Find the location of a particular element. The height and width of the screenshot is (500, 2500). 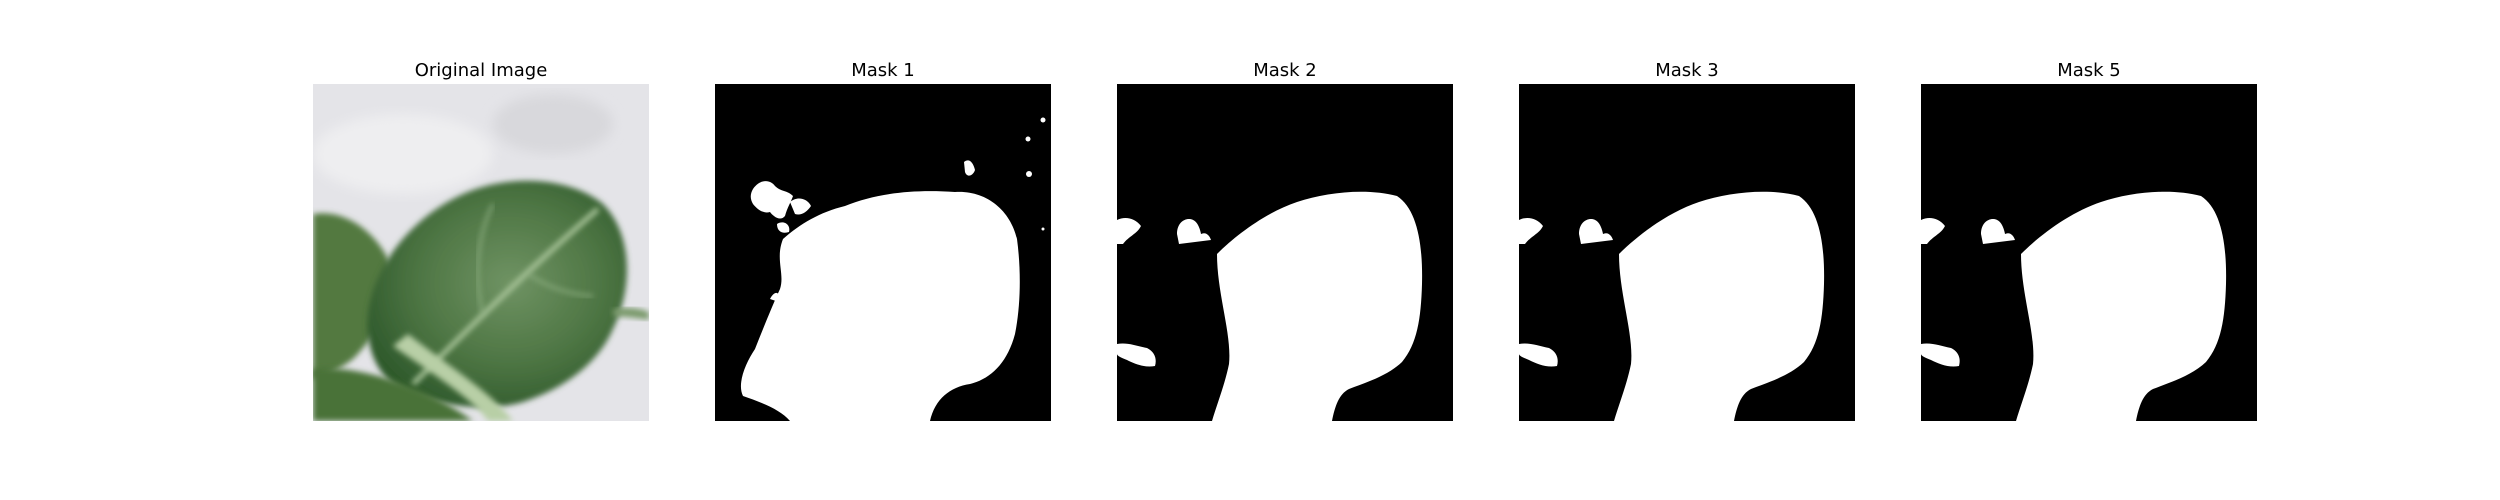

original-image is located at coordinates (481, 252).